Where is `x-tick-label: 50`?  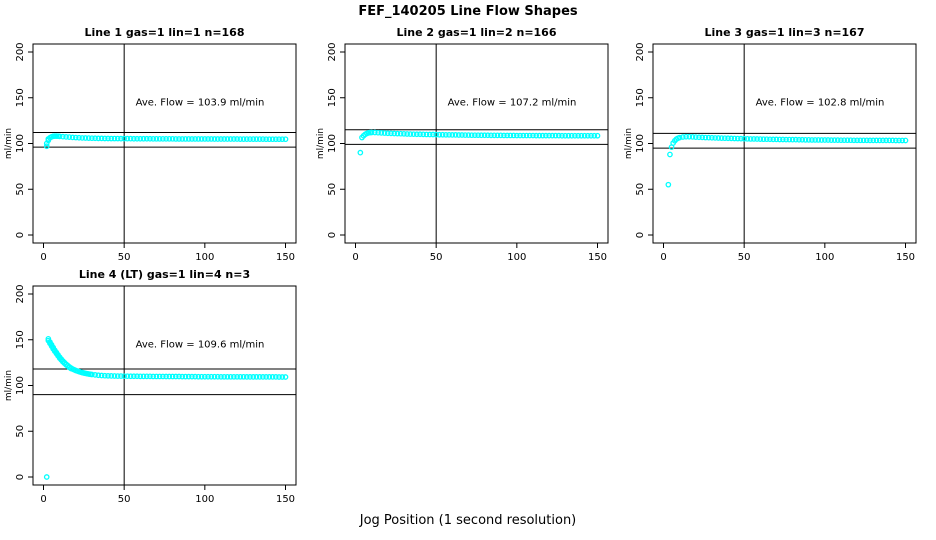
x-tick-label: 50 is located at coordinates (124, 257).